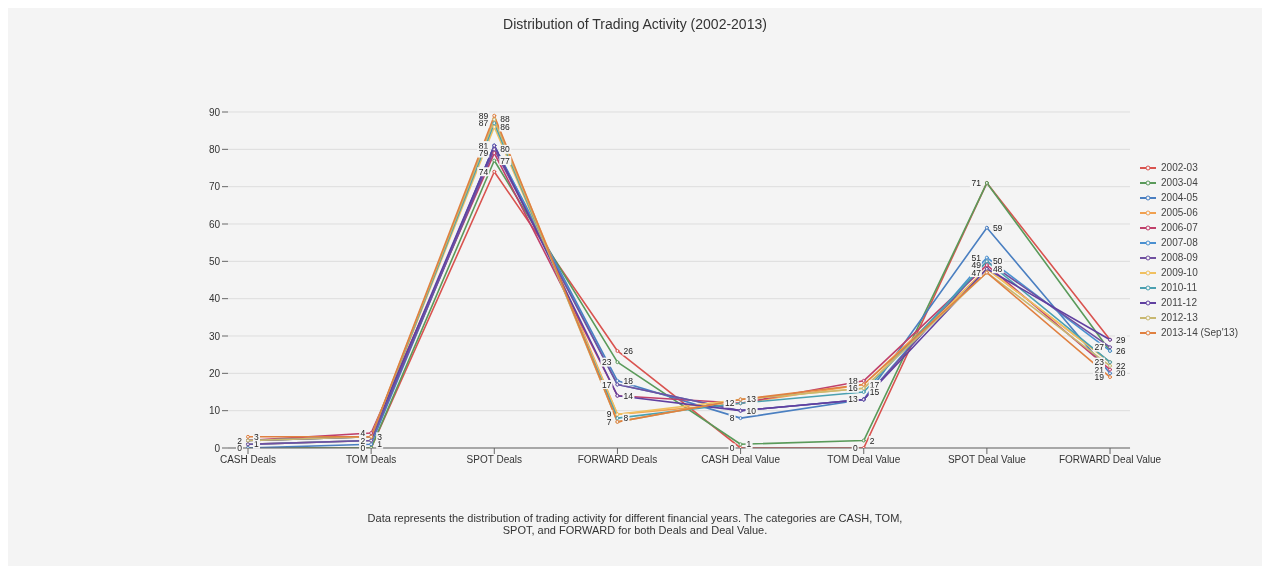  I want to click on x-tick-label: SPOT Deal Value, so click(987, 460).